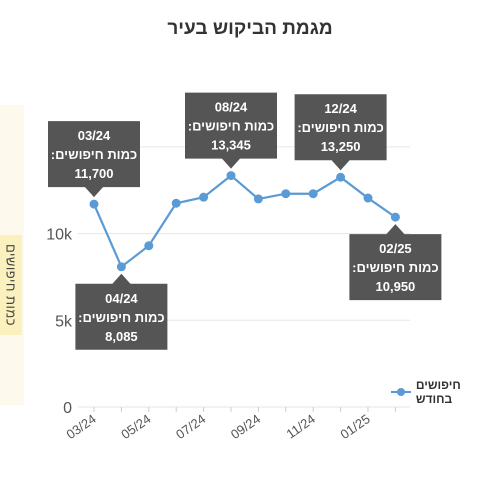 The height and width of the screenshot is (500, 500). I want to click on tooltip-value: 8,085, so click(121, 336).